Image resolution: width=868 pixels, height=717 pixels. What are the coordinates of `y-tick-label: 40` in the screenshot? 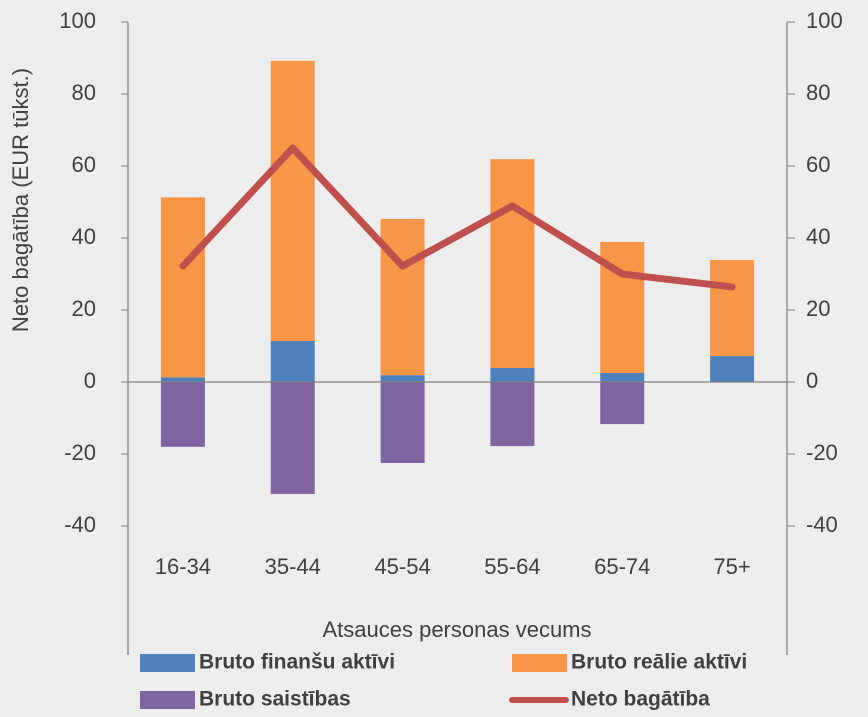 It's located at (84, 236).